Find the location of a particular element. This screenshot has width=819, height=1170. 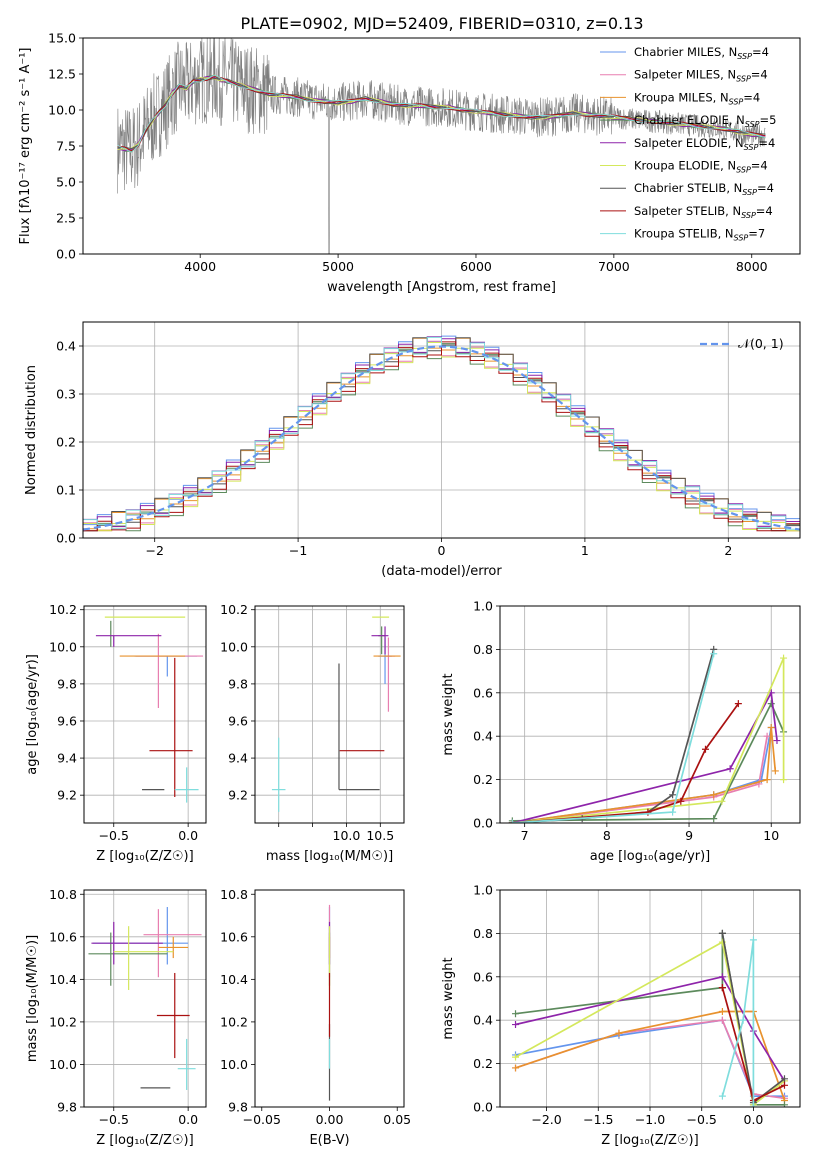

y-tick-label: 15.0 is located at coordinates (62, 38).